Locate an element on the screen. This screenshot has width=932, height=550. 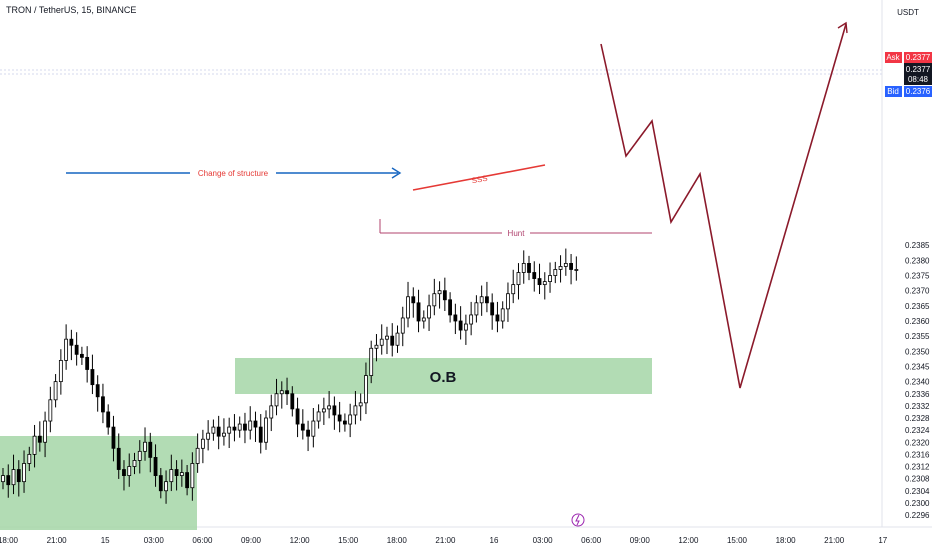
time-tick-label: 16 is located at coordinates (494, 540).